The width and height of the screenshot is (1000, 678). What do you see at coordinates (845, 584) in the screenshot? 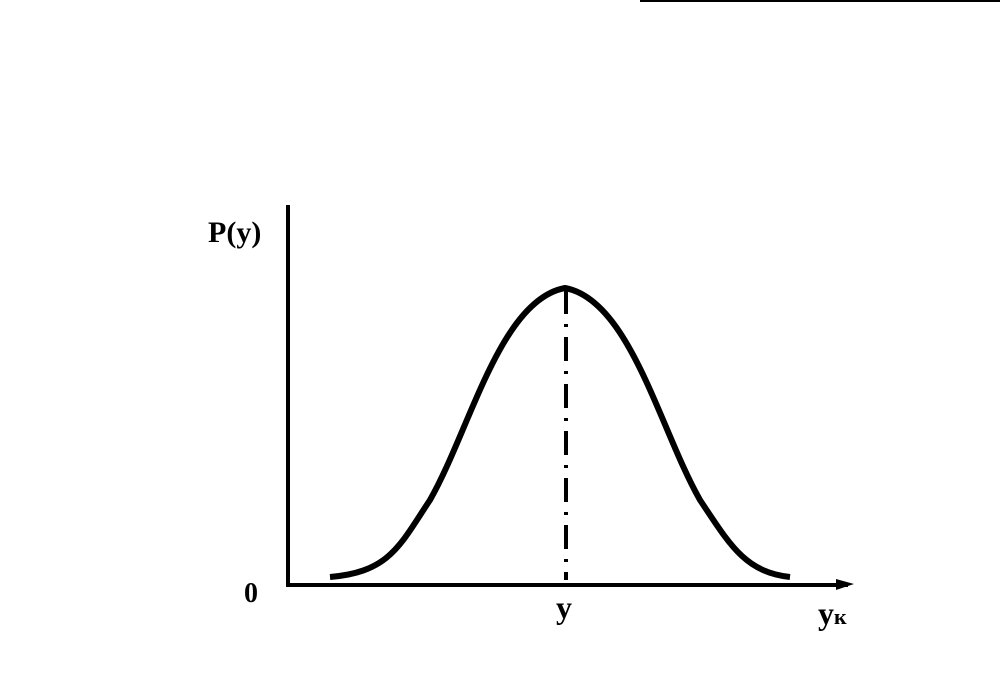
I see `x-axis-arrow` at bounding box center [845, 584].